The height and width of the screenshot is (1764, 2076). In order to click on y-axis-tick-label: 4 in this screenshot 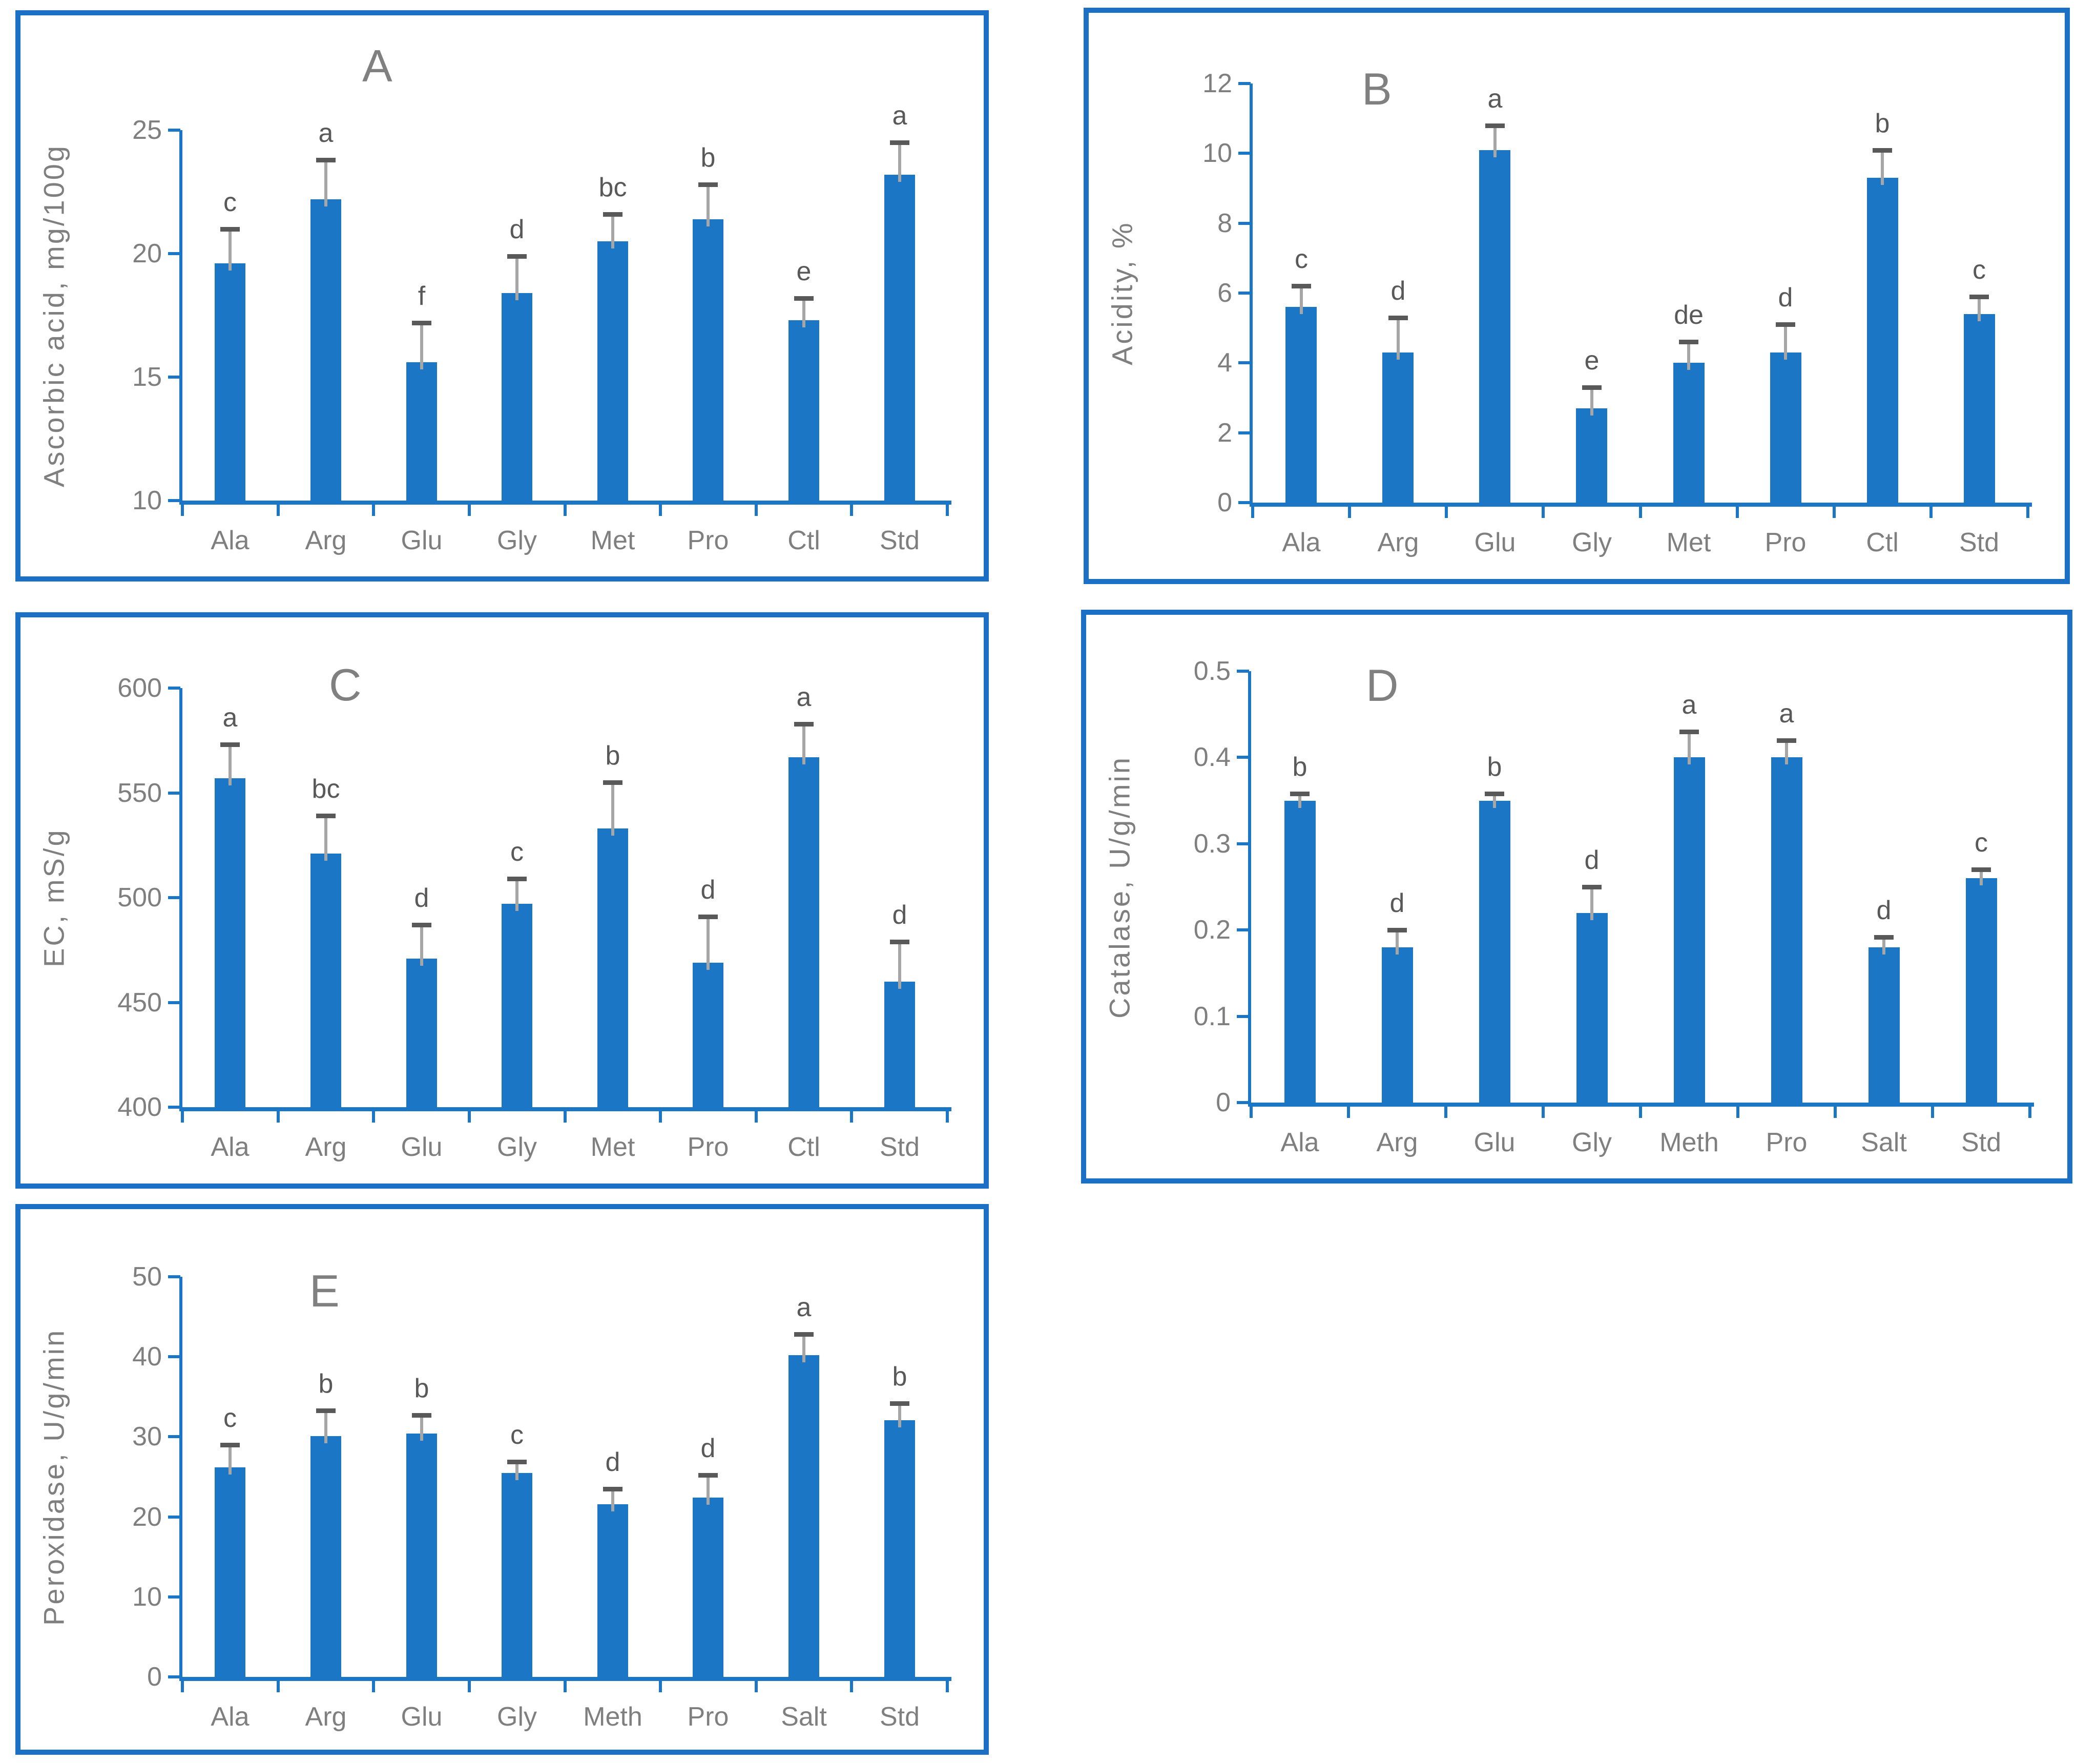, I will do `click(1224, 363)`.